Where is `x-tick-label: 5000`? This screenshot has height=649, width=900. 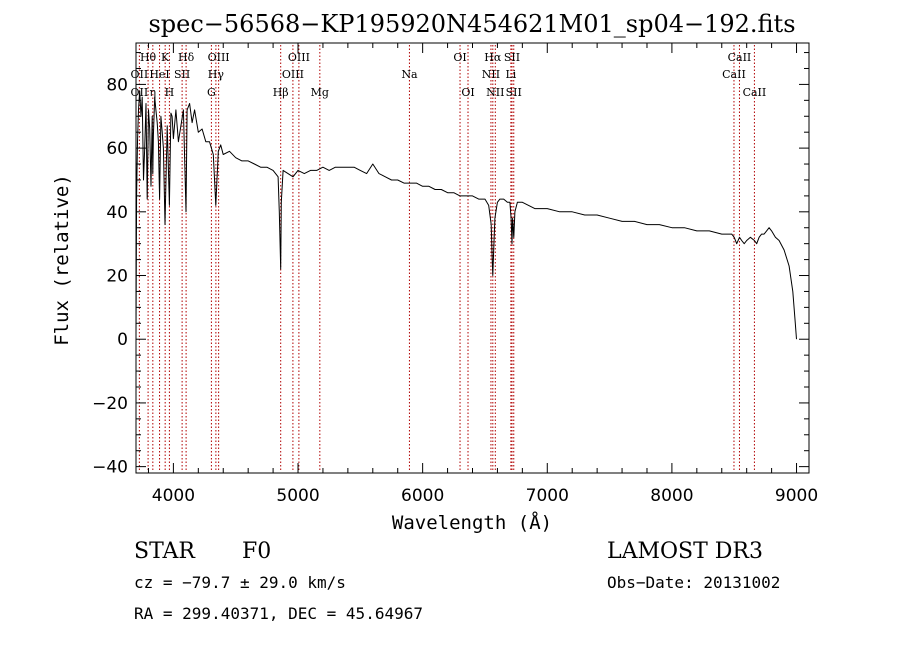
x-tick-label: 5000 is located at coordinates (297, 496).